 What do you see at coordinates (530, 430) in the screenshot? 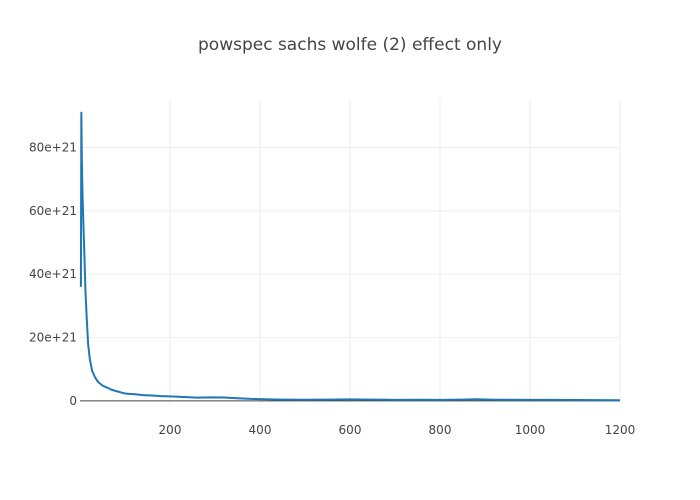
I see `x-tick-label: 1000` at bounding box center [530, 430].